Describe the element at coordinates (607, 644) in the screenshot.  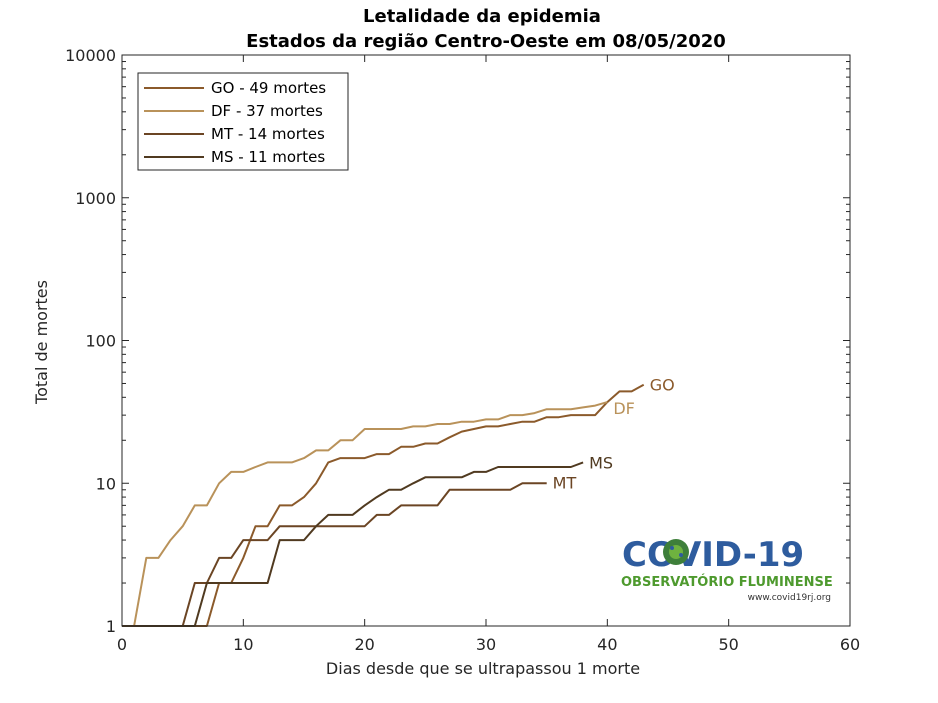
I see `x-tick-label: 40` at that location.